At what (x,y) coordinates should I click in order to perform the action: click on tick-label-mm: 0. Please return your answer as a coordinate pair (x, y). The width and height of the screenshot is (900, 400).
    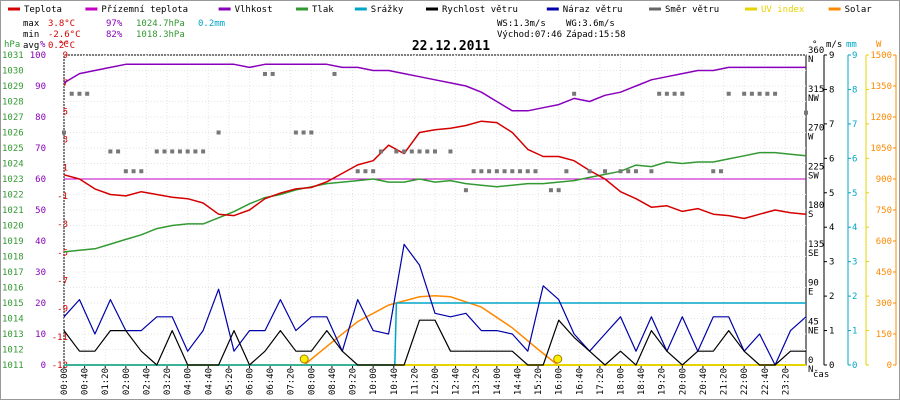
    Looking at the image, I should click on (854, 366).